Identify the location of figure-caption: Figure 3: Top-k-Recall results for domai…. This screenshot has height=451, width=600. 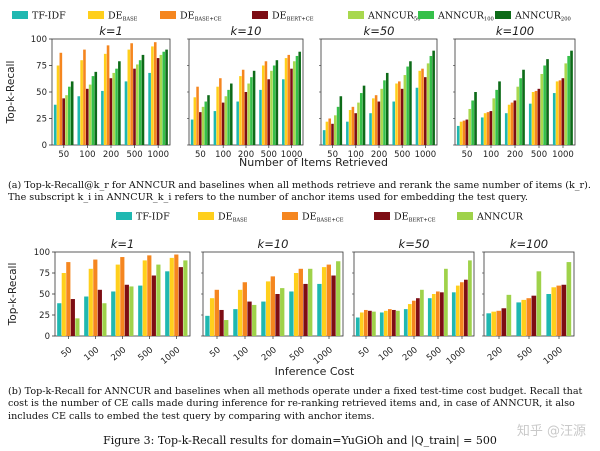
(300, 440).